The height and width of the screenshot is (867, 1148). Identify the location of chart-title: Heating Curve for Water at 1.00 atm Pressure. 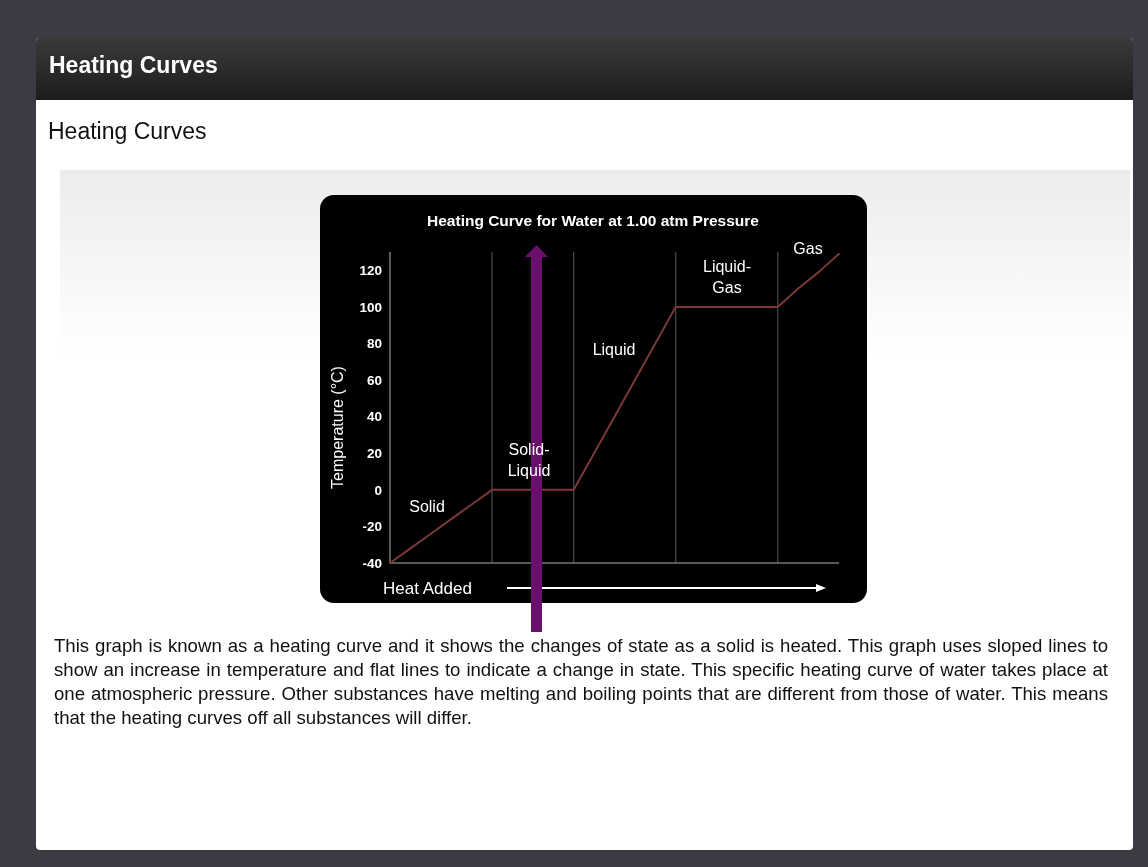
(593, 220).